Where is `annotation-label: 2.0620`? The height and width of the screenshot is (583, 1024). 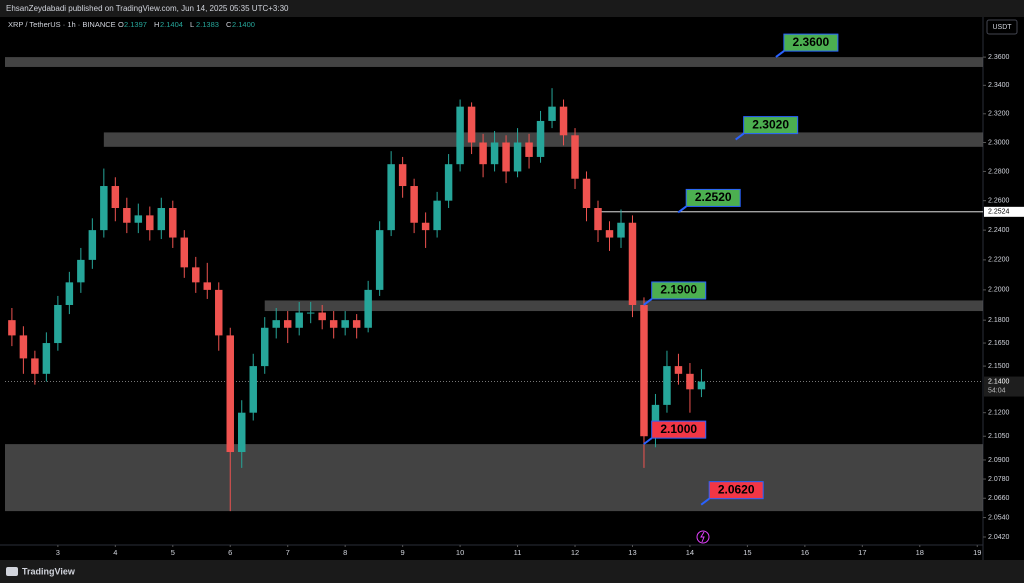
annotation-label: 2.0620 is located at coordinates (736, 489).